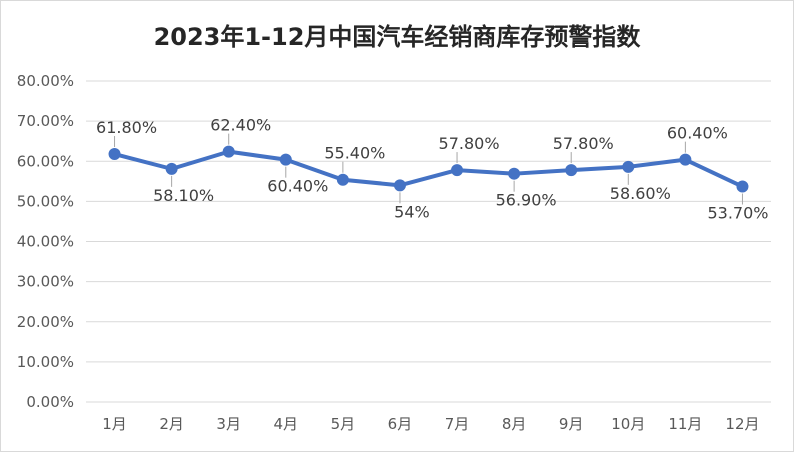 The image size is (794, 452). Describe the element at coordinates (45, 81) in the screenshot. I see `y-tick-label: 80.00%` at that location.